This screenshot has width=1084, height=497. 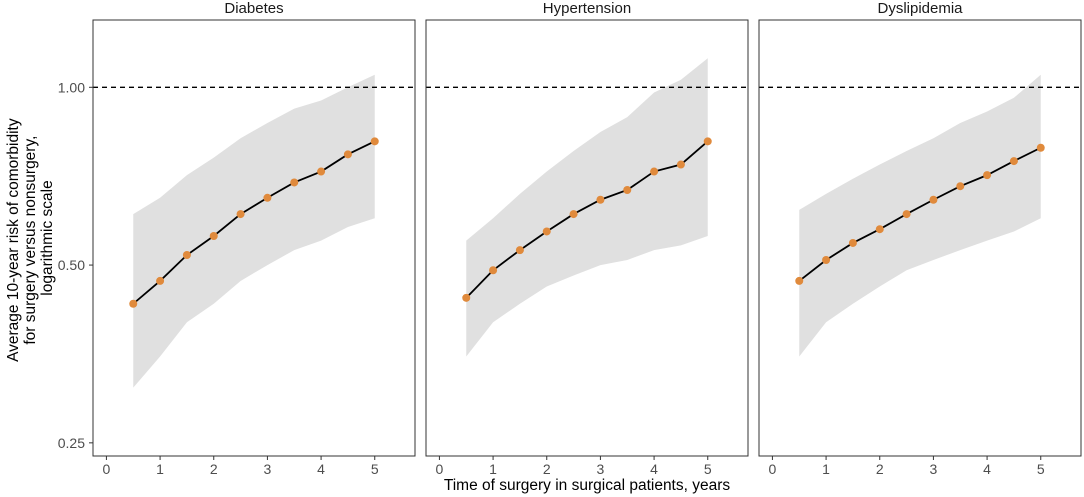 I want to click on panel-title: Diabetes, so click(x=253, y=8).